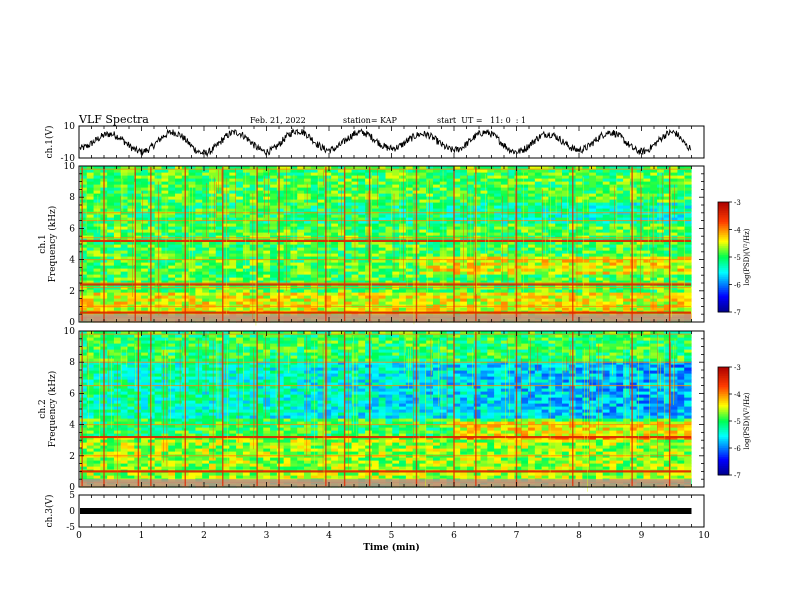 The height and width of the screenshot is (612, 792). Describe the element at coordinates (278, 120) in the screenshot. I see `date-label: Feb. 21, 2022` at that location.